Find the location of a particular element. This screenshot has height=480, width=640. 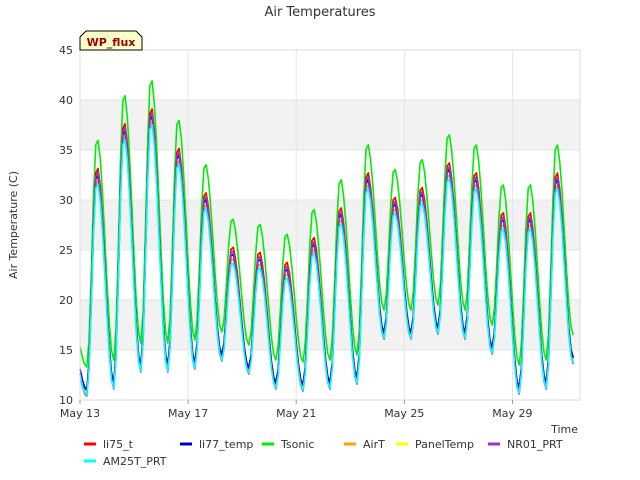

x-tick-label: May 21 is located at coordinates (296, 413).